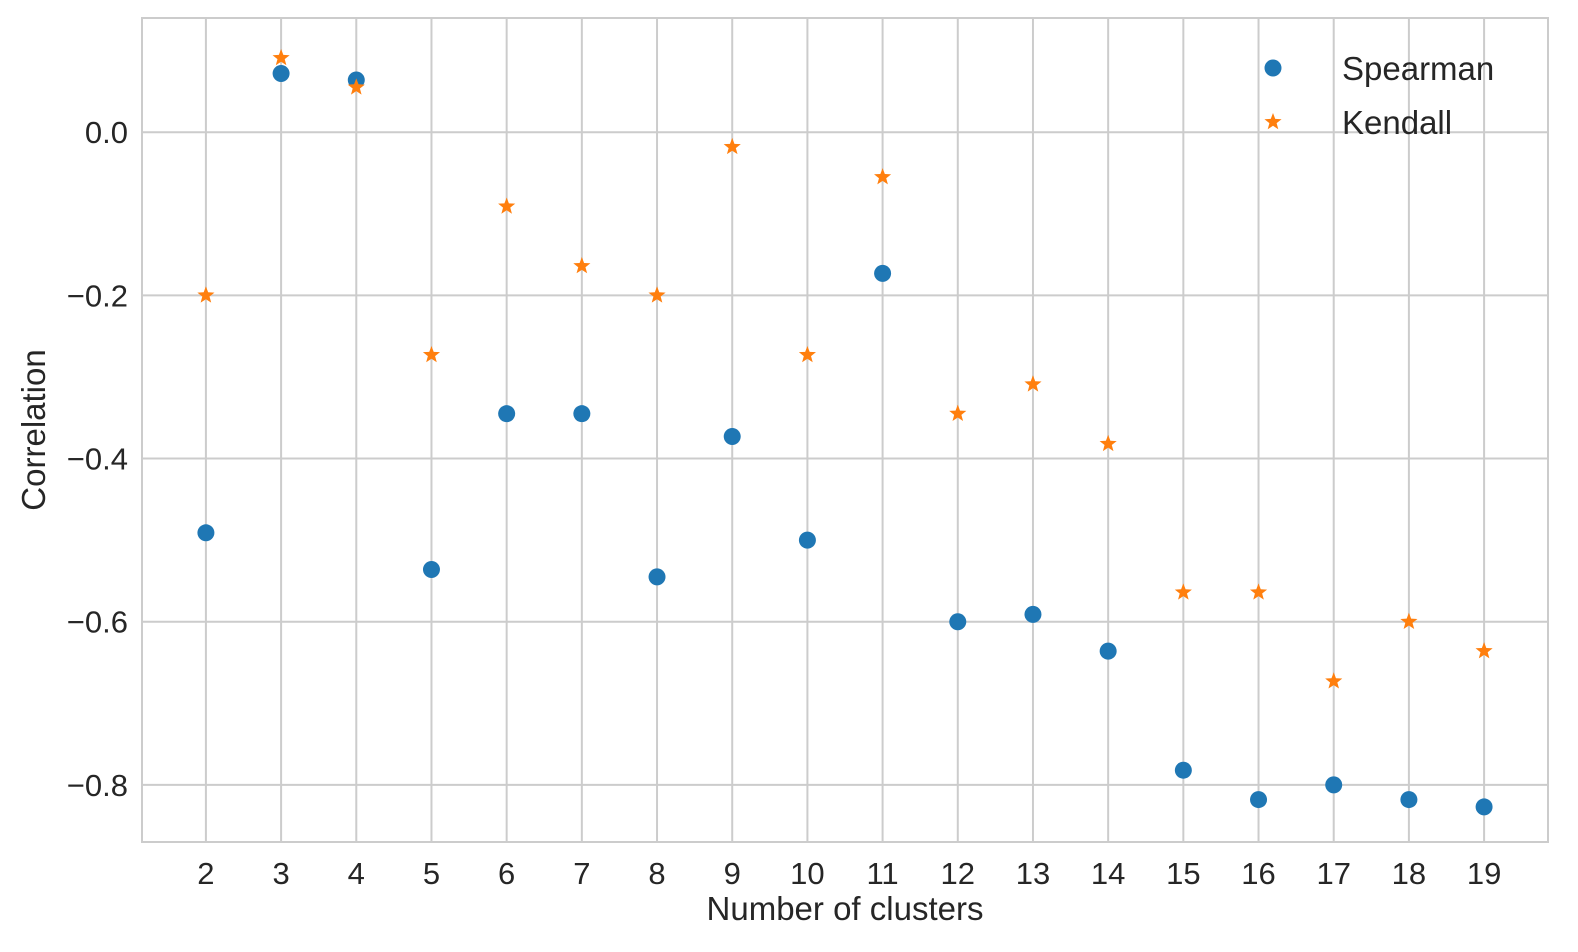 Image resolution: width=1578 pixels, height=952 pixels. What do you see at coordinates (732, 873) in the screenshot?
I see `x-tick-label: 9` at bounding box center [732, 873].